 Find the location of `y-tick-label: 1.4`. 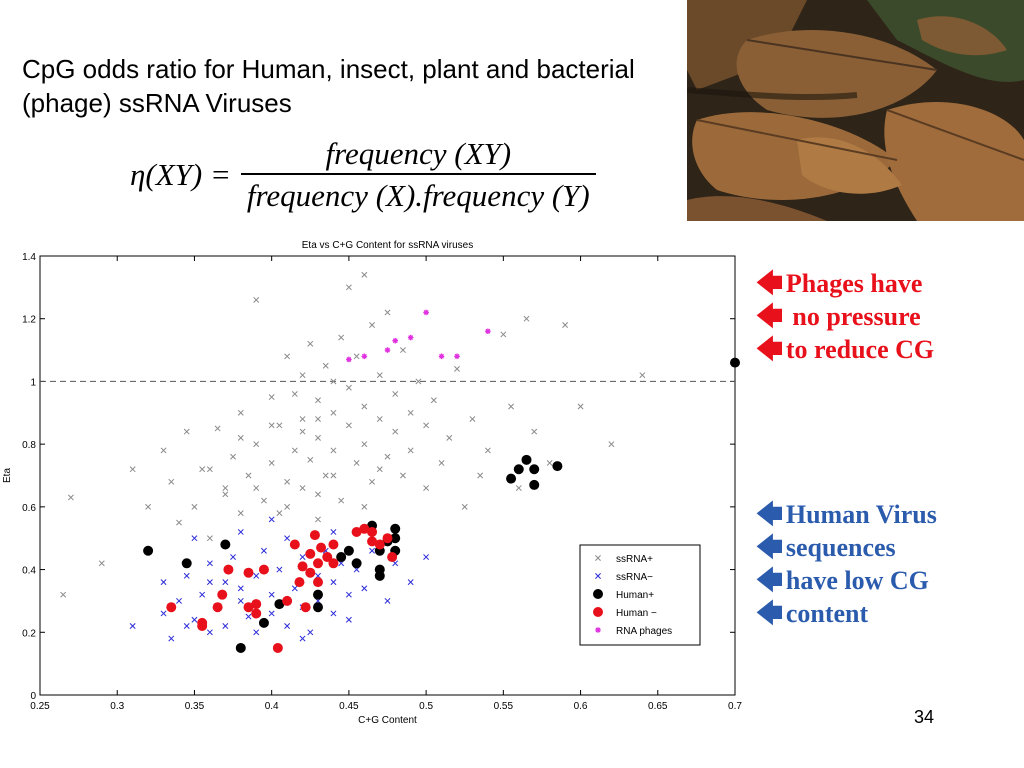

y-tick-label: 1.4 is located at coordinates (29, 257).